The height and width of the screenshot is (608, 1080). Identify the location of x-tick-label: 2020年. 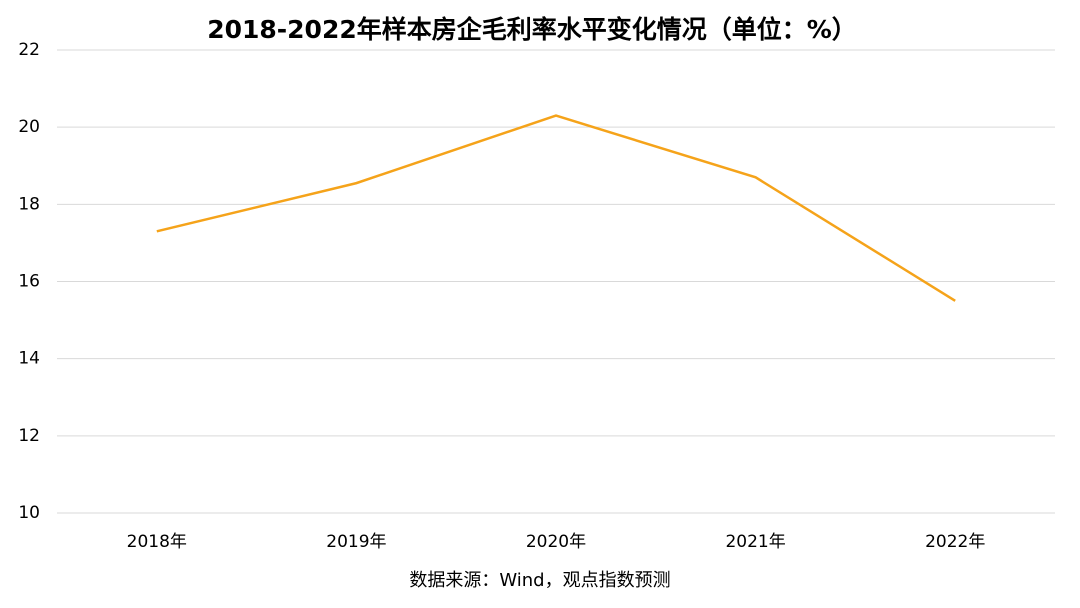
(556, 542).